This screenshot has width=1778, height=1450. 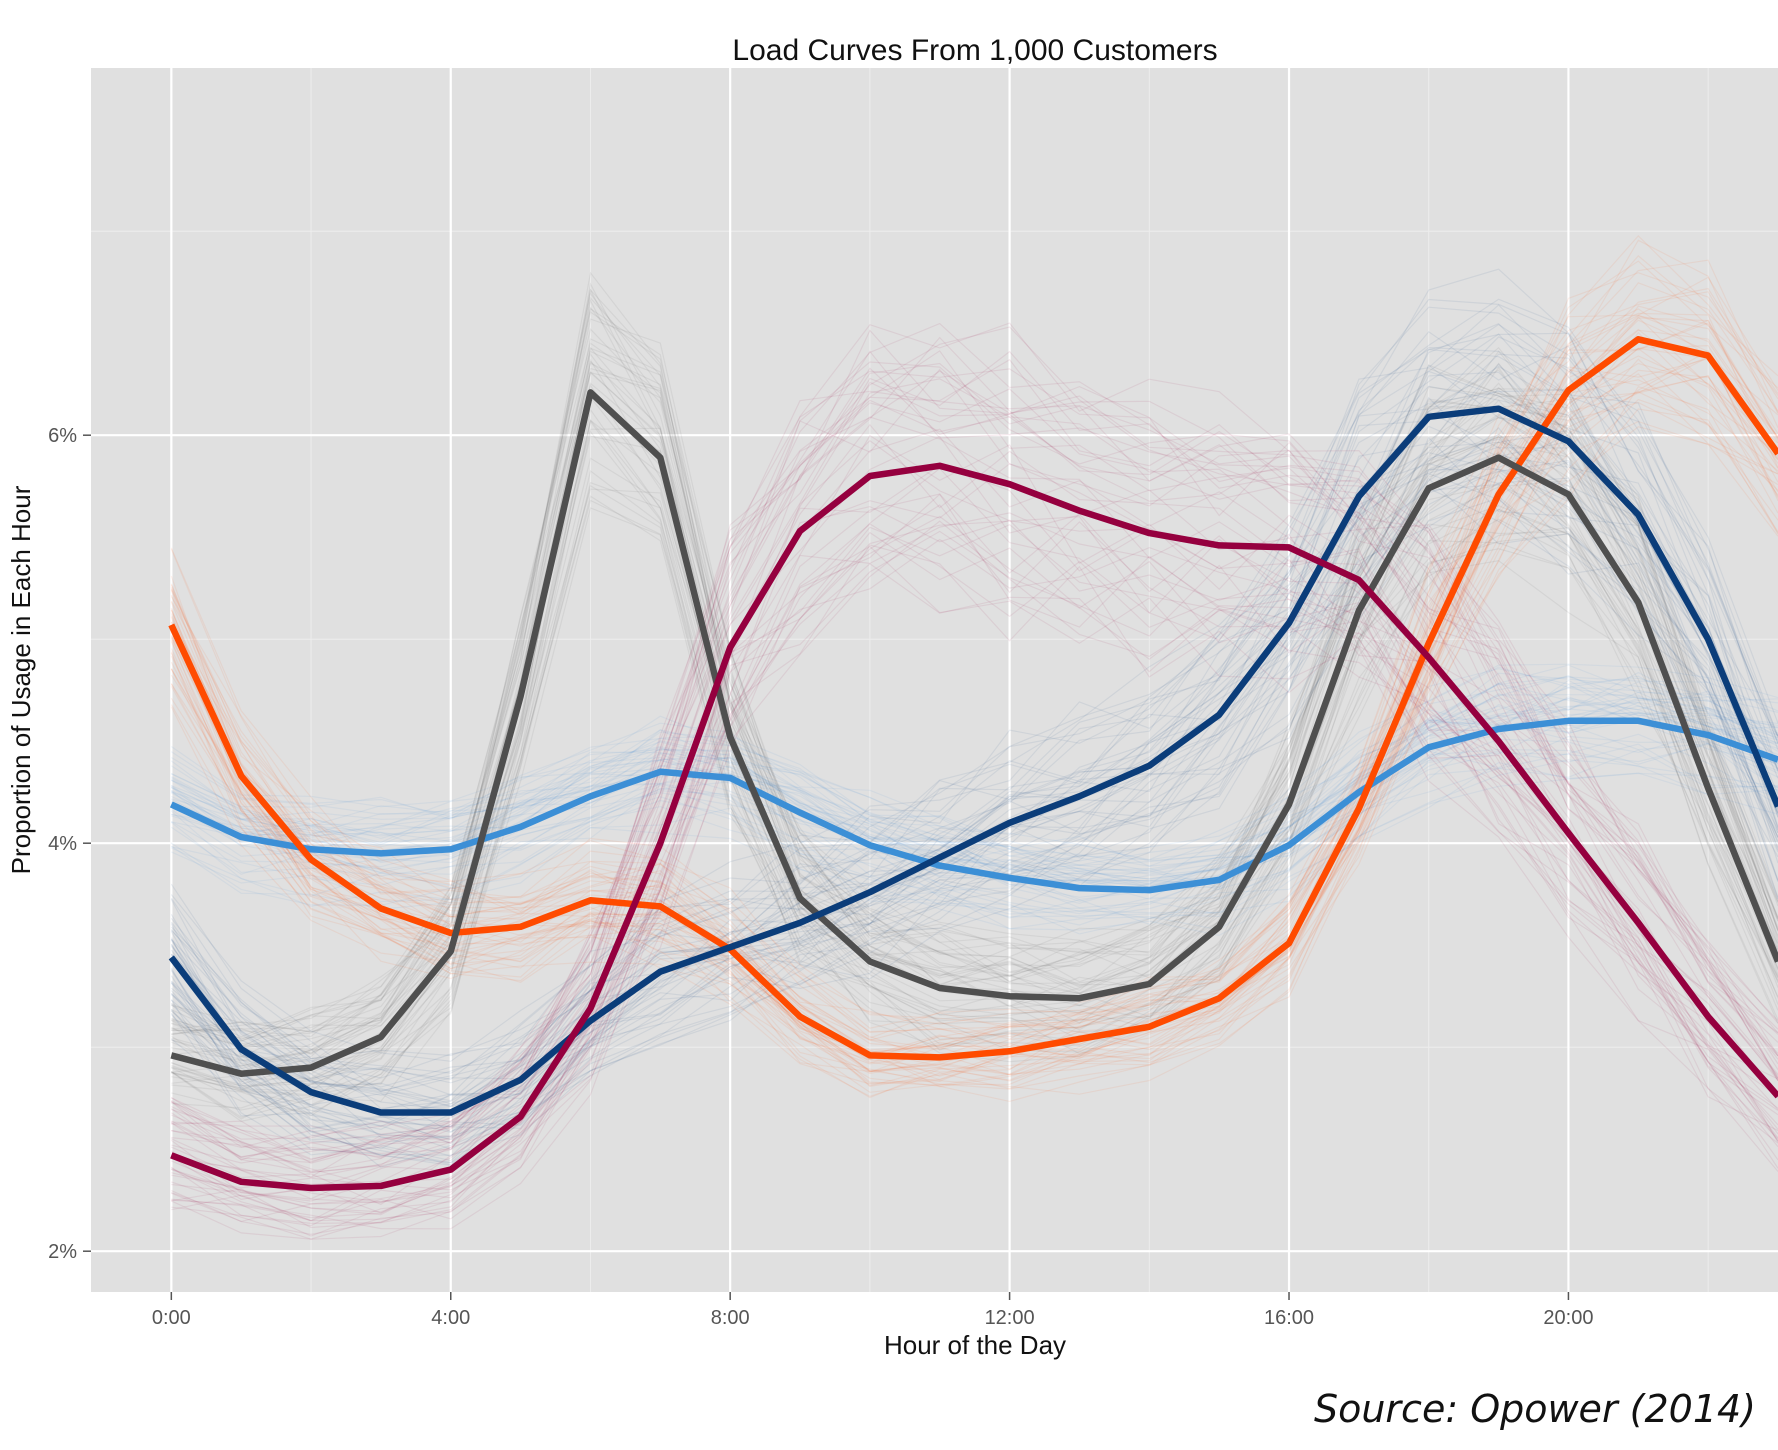 I want to click on y-tick-label: 6%, so click(x=62, y=436).